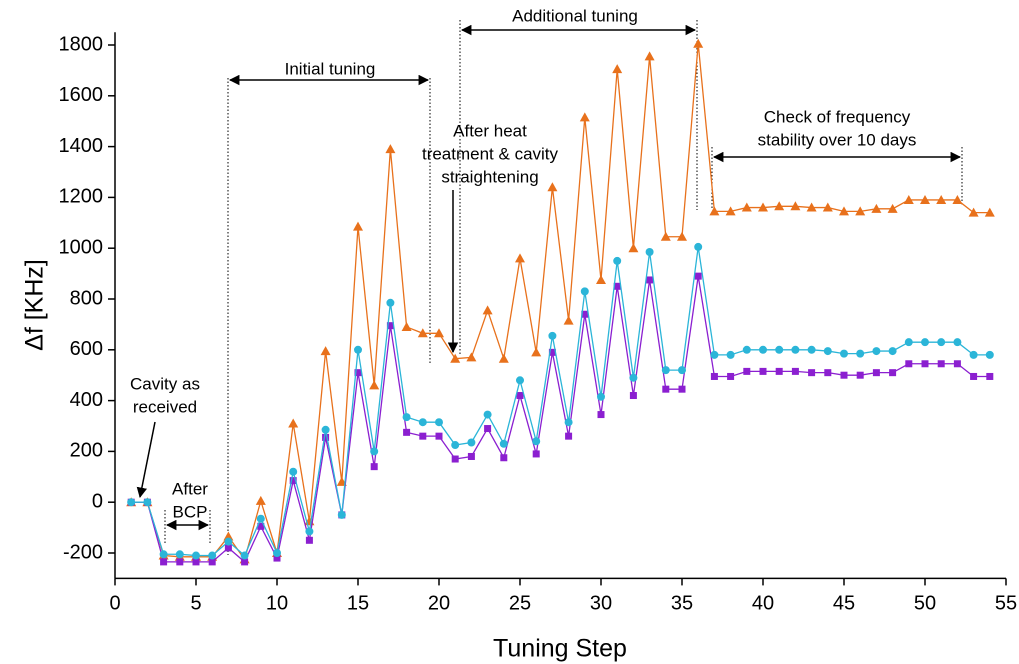 Image resolution: width=1019 pixels, height=664 pixels. I want to click on x-tick-label: 0, so click(114, 604).